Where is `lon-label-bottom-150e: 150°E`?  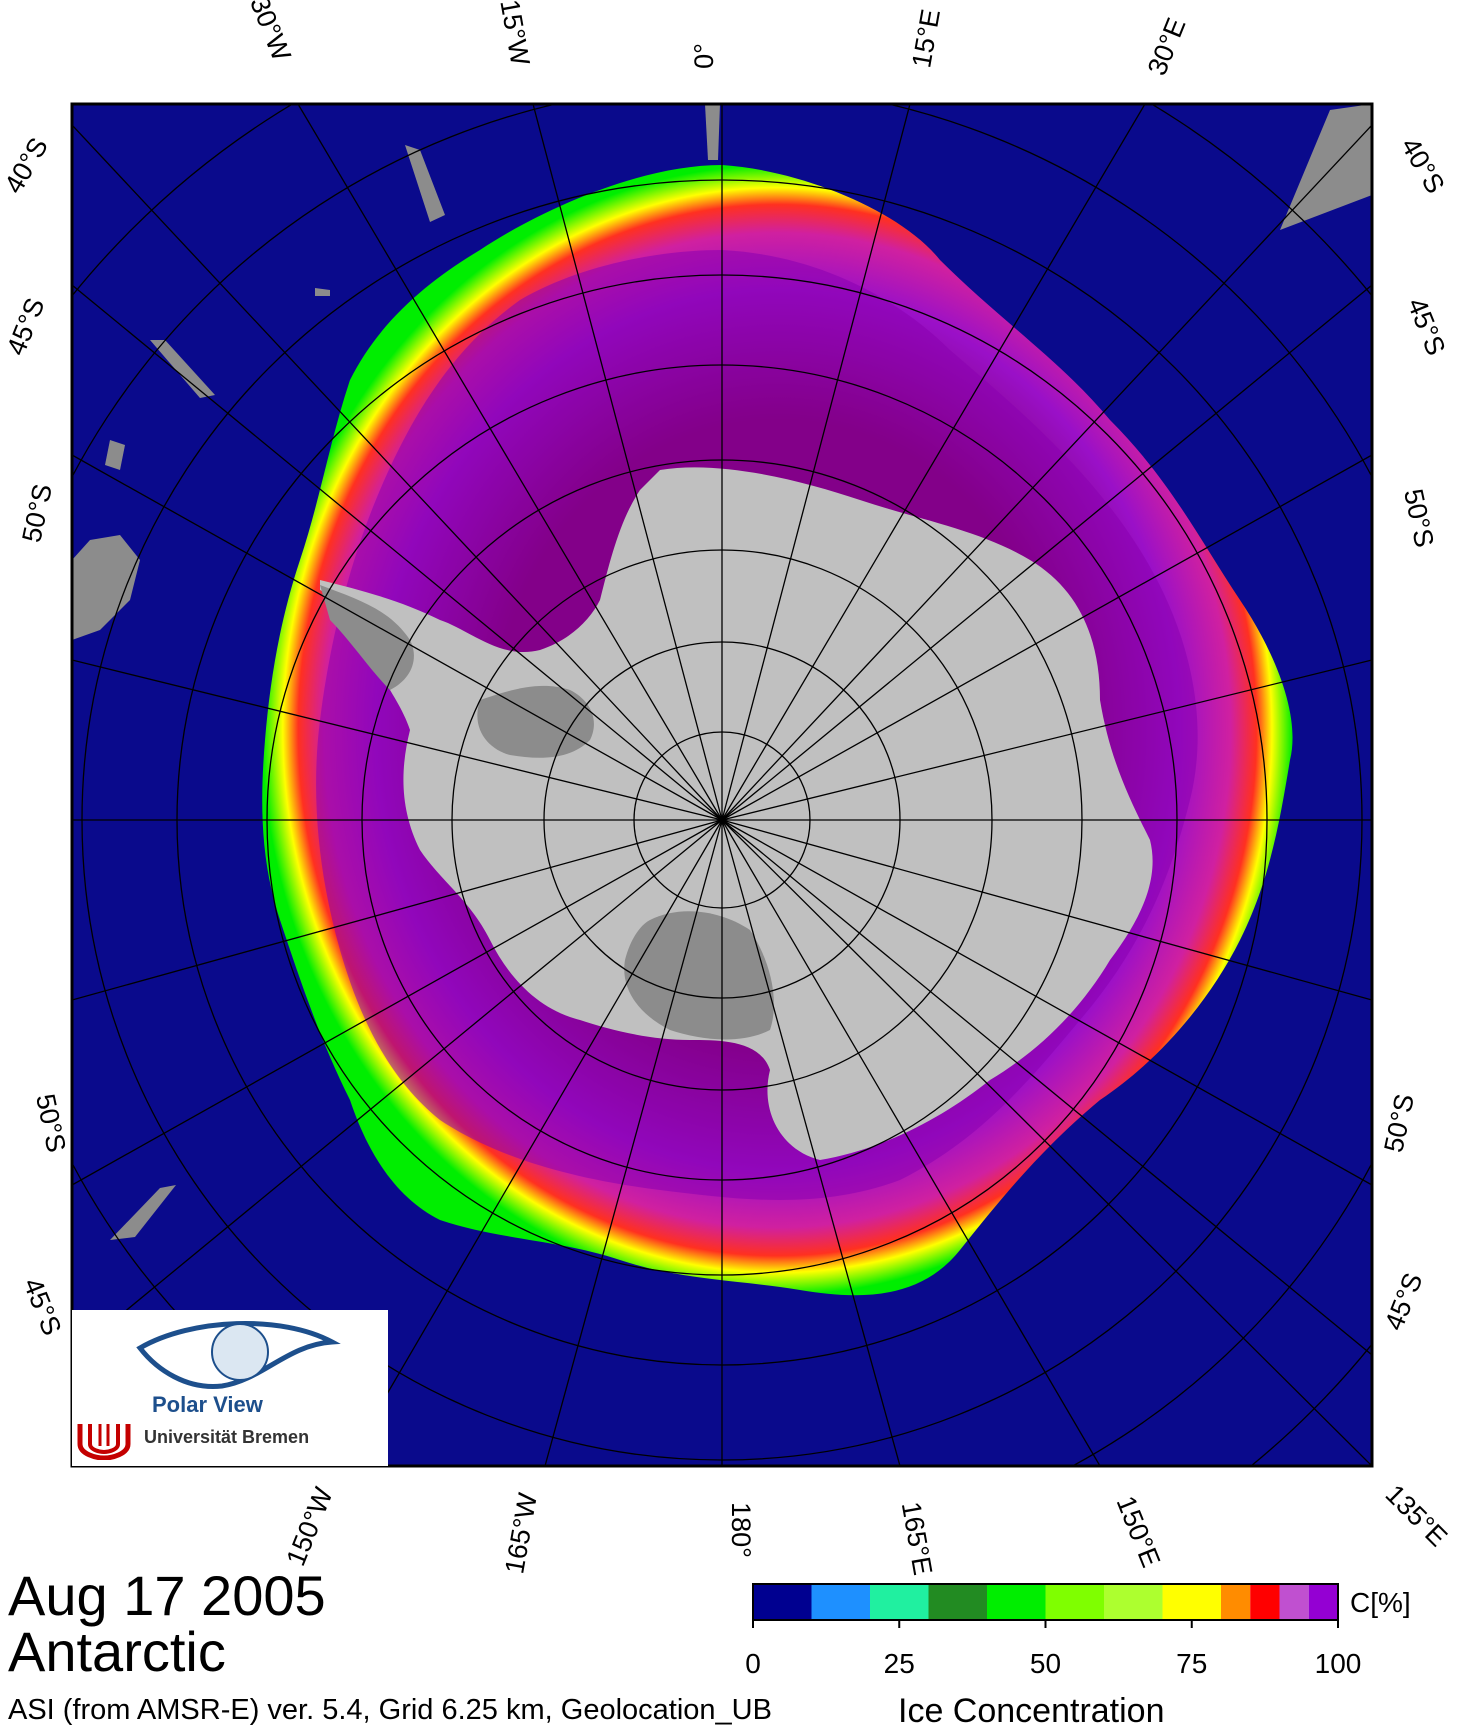 lon-label-bottom-150e: 150°E is located at coordinates (1138, 1532).